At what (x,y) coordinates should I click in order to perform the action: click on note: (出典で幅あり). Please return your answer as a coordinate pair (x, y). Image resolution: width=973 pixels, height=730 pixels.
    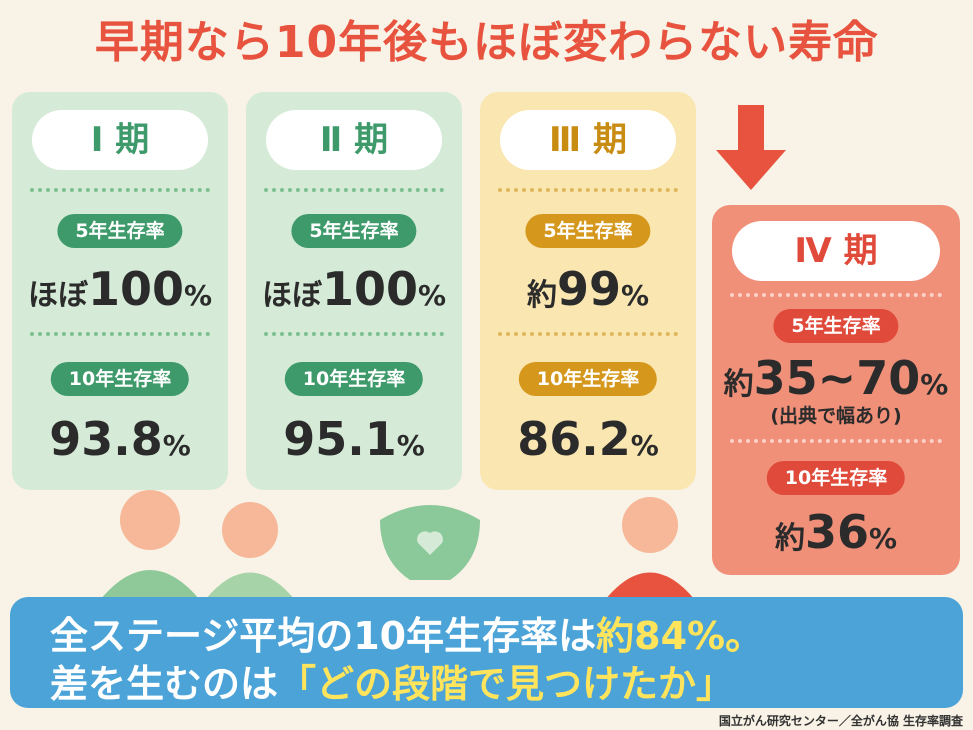
    Looking at the image, I should click on (836, 416).